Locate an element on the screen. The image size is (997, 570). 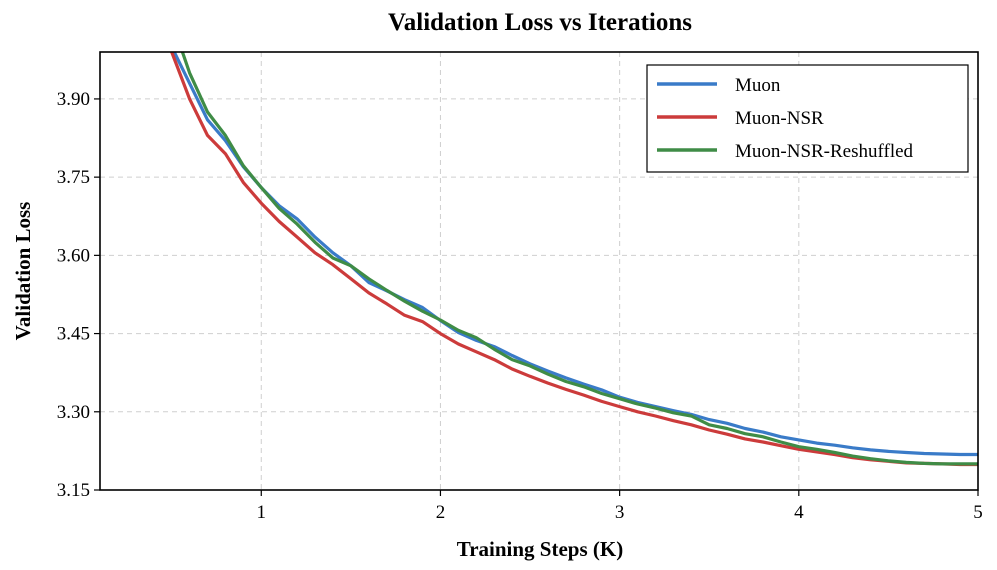
y-tick-label: 3.60 is located at coordinates (73, 255).